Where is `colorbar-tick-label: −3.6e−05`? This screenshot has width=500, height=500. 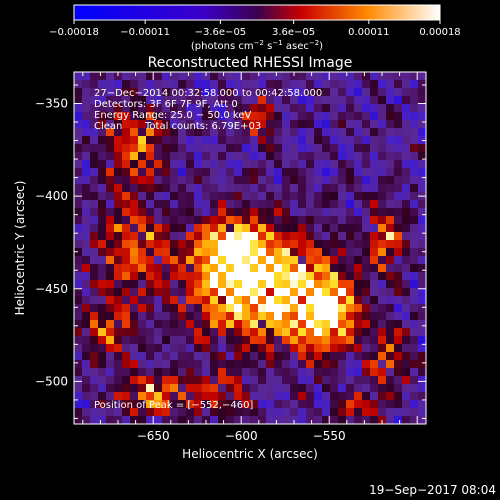
colorbar-tick-label: −3.6e−05 is located at coordinates (221, 32).